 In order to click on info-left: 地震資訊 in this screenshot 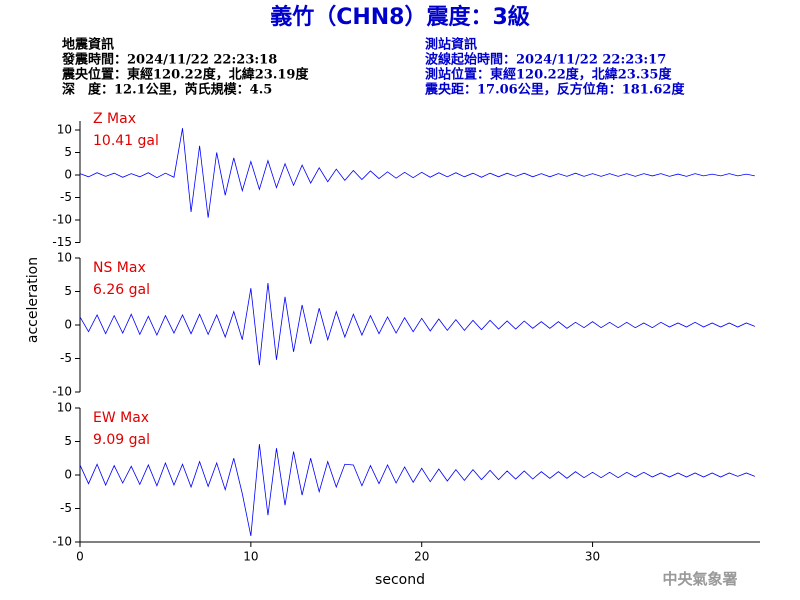, I will do `click(88, 45)`.